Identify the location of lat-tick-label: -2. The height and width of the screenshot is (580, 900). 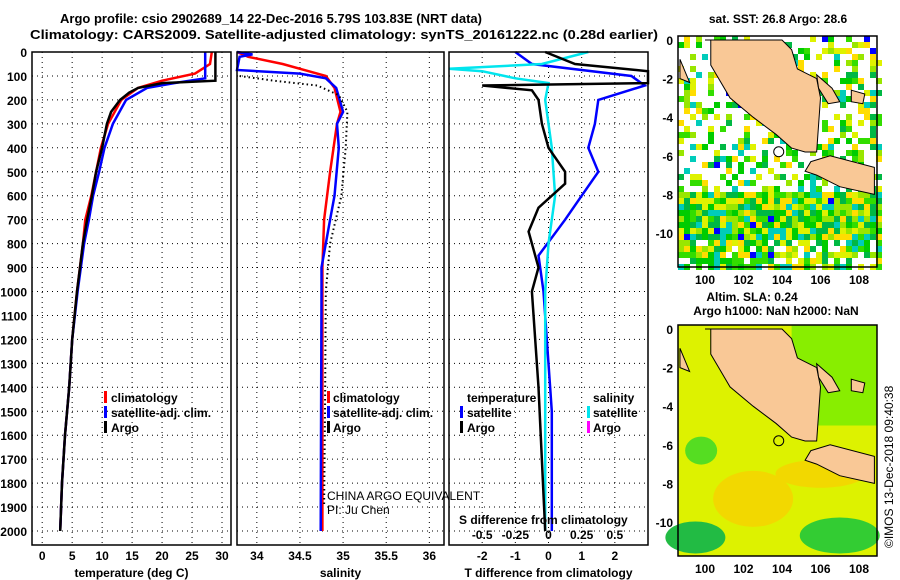
(667, 80).